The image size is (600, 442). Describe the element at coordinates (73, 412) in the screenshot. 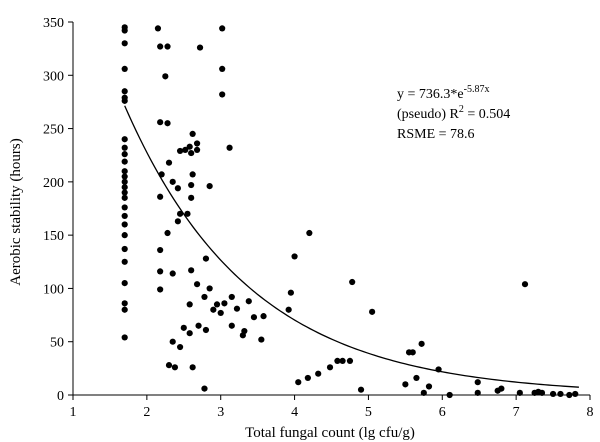

I see `x-tick-label: 1` at that location.